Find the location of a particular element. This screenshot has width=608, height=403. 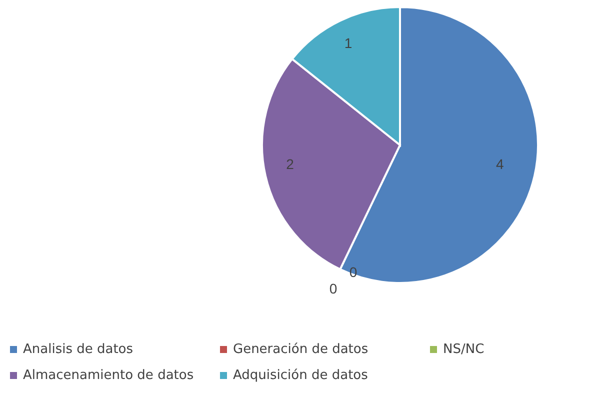

data-label: 2 is located at coordinates (290, 164).